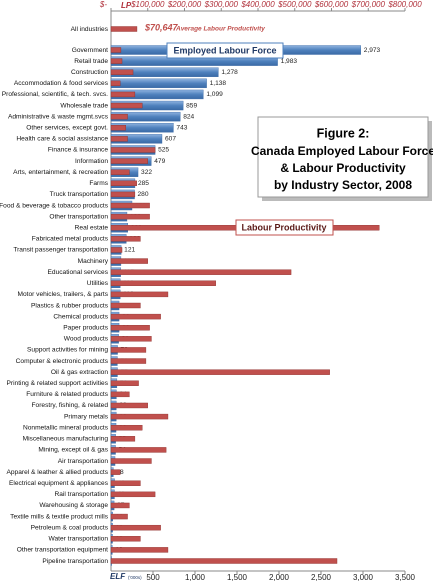 The width and height of the screenshot is (433, 584). What do you see at coordinates (70, 405) in the screenshot?
I see `category-label: Forestry, fishing, & related` at bounding box center [70, 405].